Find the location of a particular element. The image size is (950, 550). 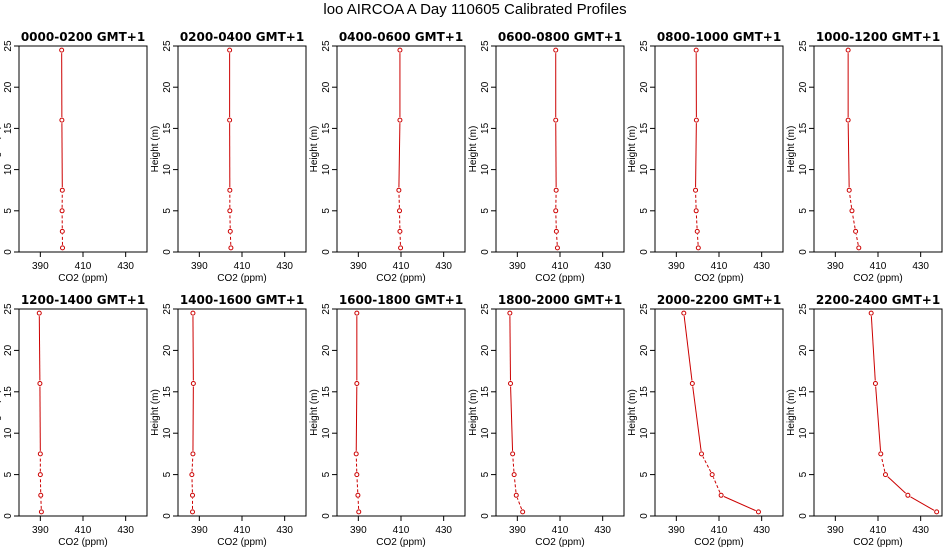

panel-title: 1200-1400 GMT+1 is located at coordinates (83, 300).